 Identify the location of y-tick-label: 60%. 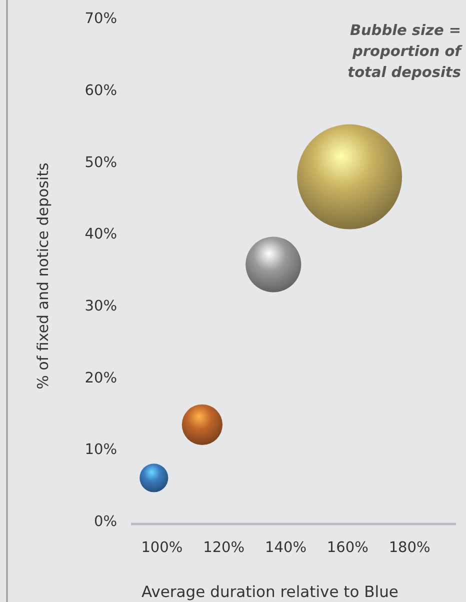
(100, 90).